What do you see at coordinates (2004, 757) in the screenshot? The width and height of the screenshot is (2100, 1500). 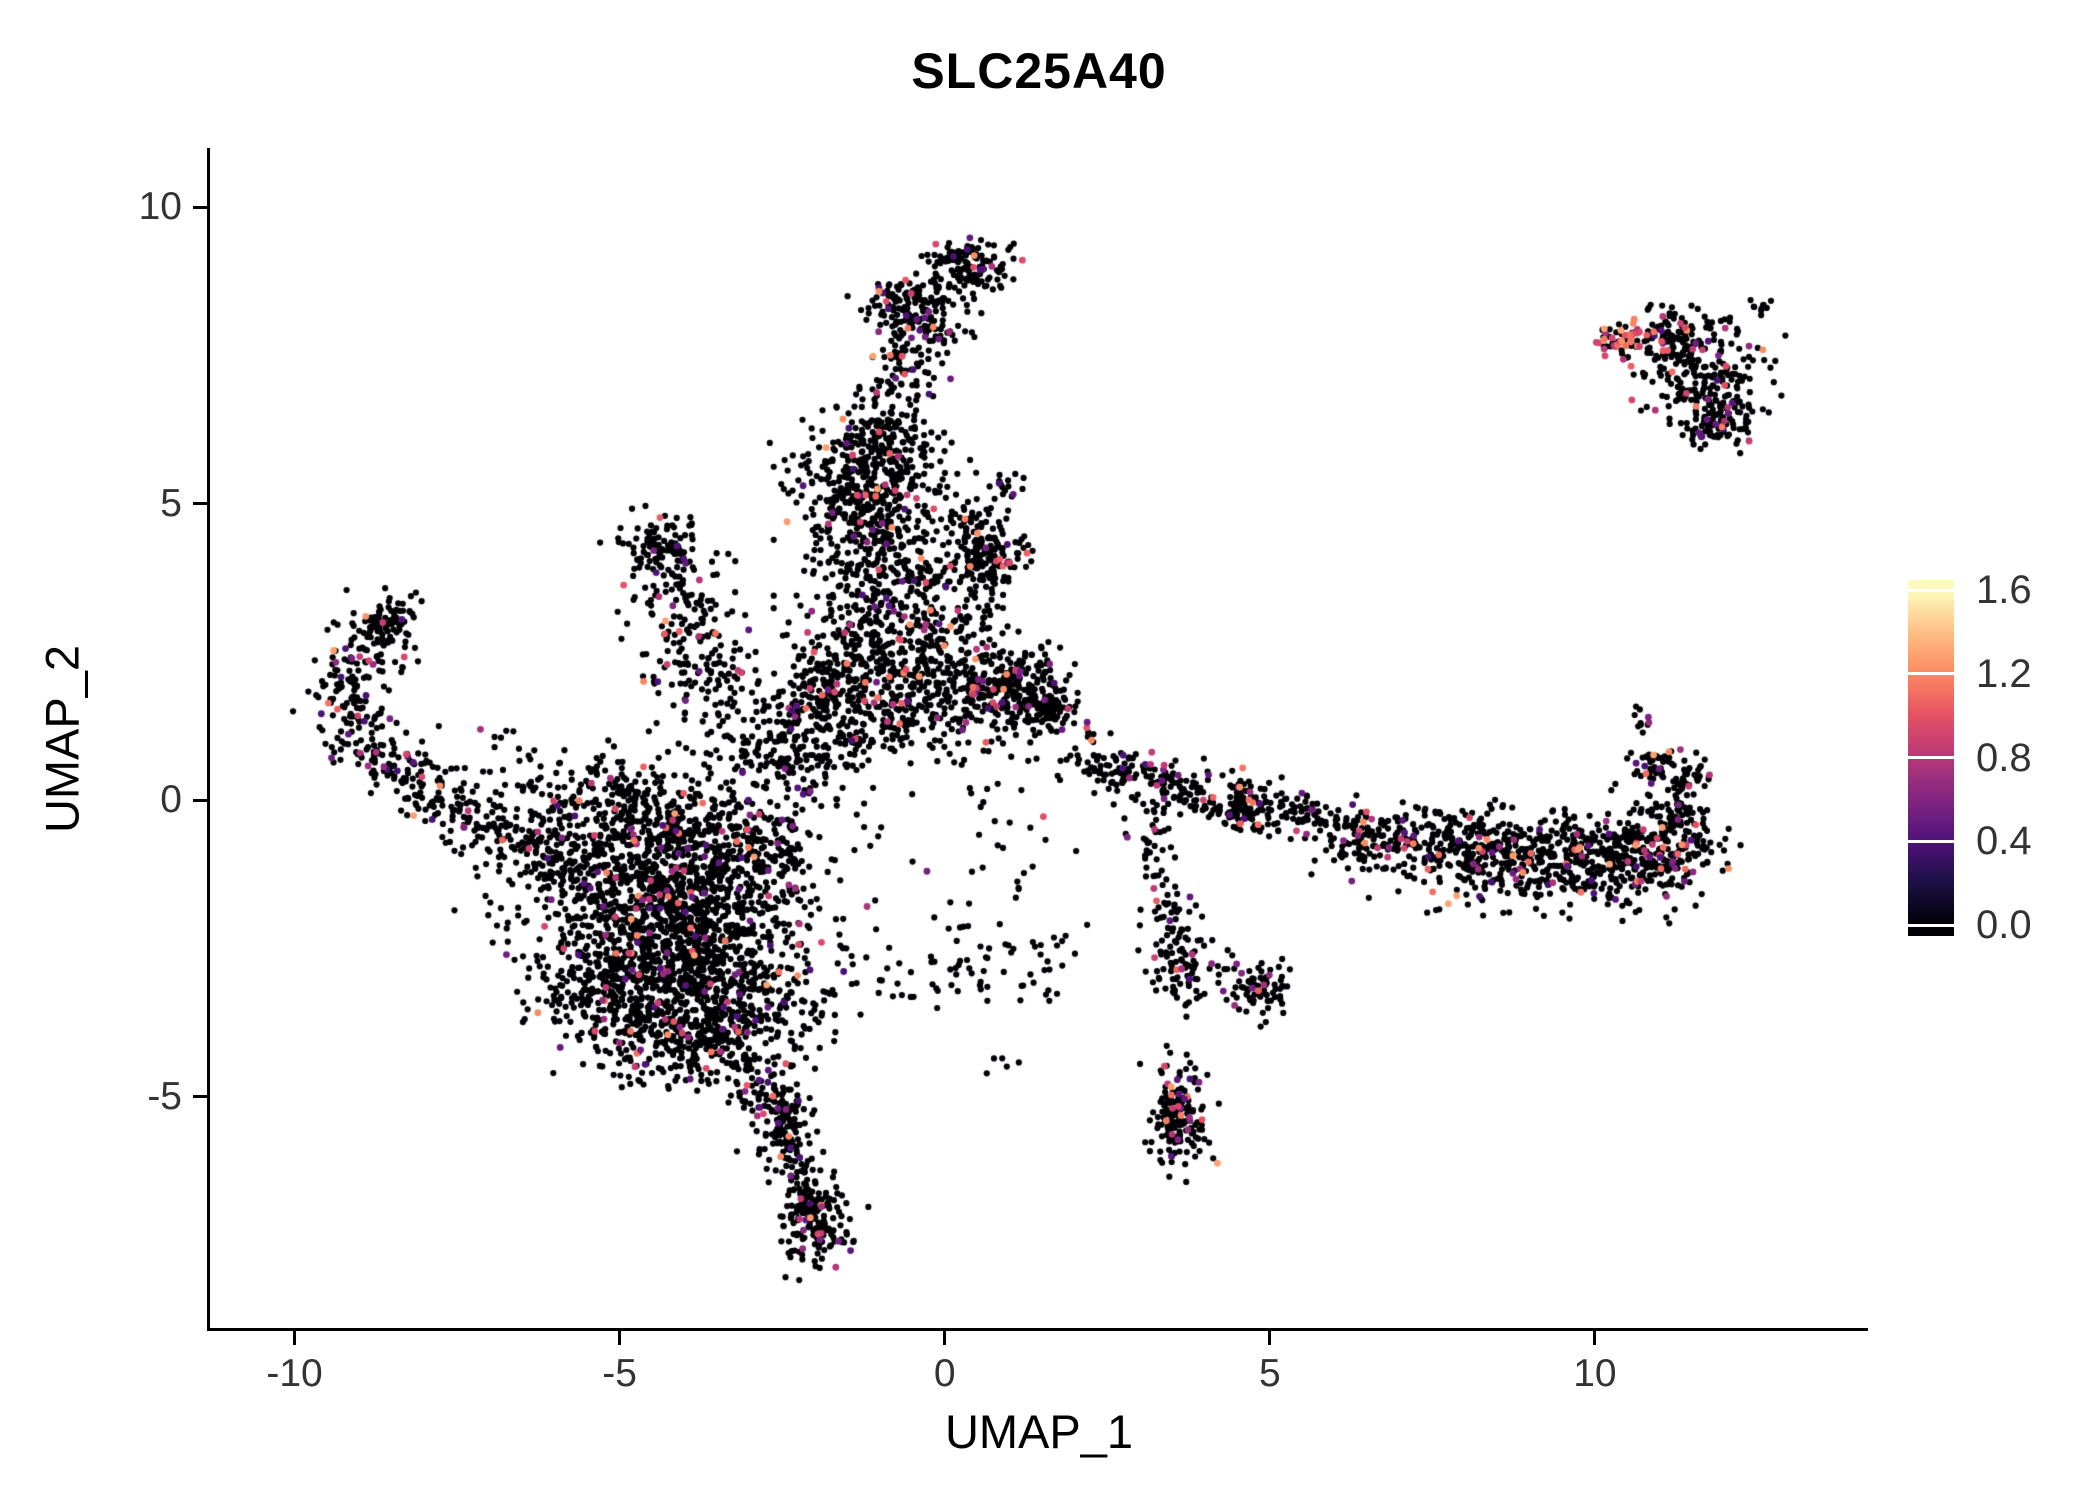 I see `colorbar-tick-label: 0.8` at bounding box center [2004, 757].